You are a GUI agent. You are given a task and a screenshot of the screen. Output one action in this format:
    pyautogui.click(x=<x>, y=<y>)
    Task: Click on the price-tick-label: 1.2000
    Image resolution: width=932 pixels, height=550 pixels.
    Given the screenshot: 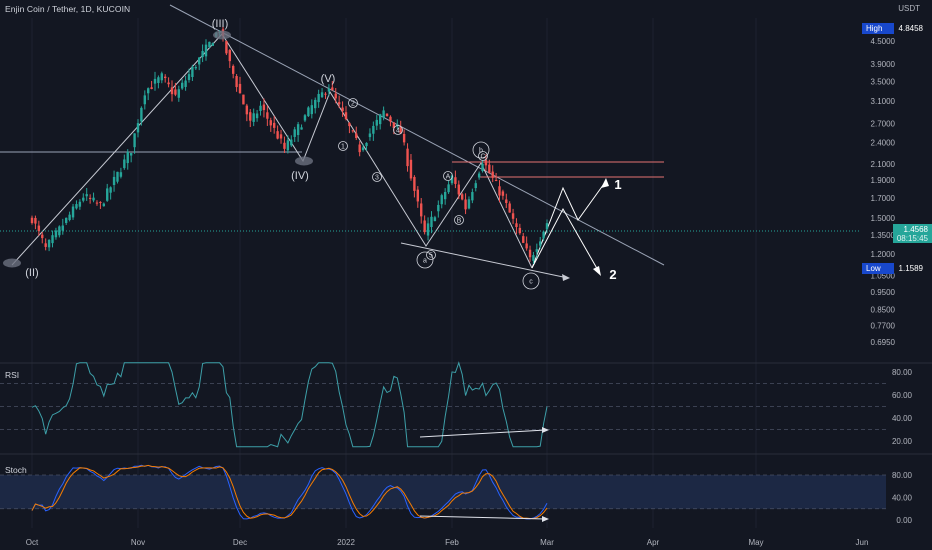 What is the action you would take?
    pyautogui.click(x=883, y=254)
    